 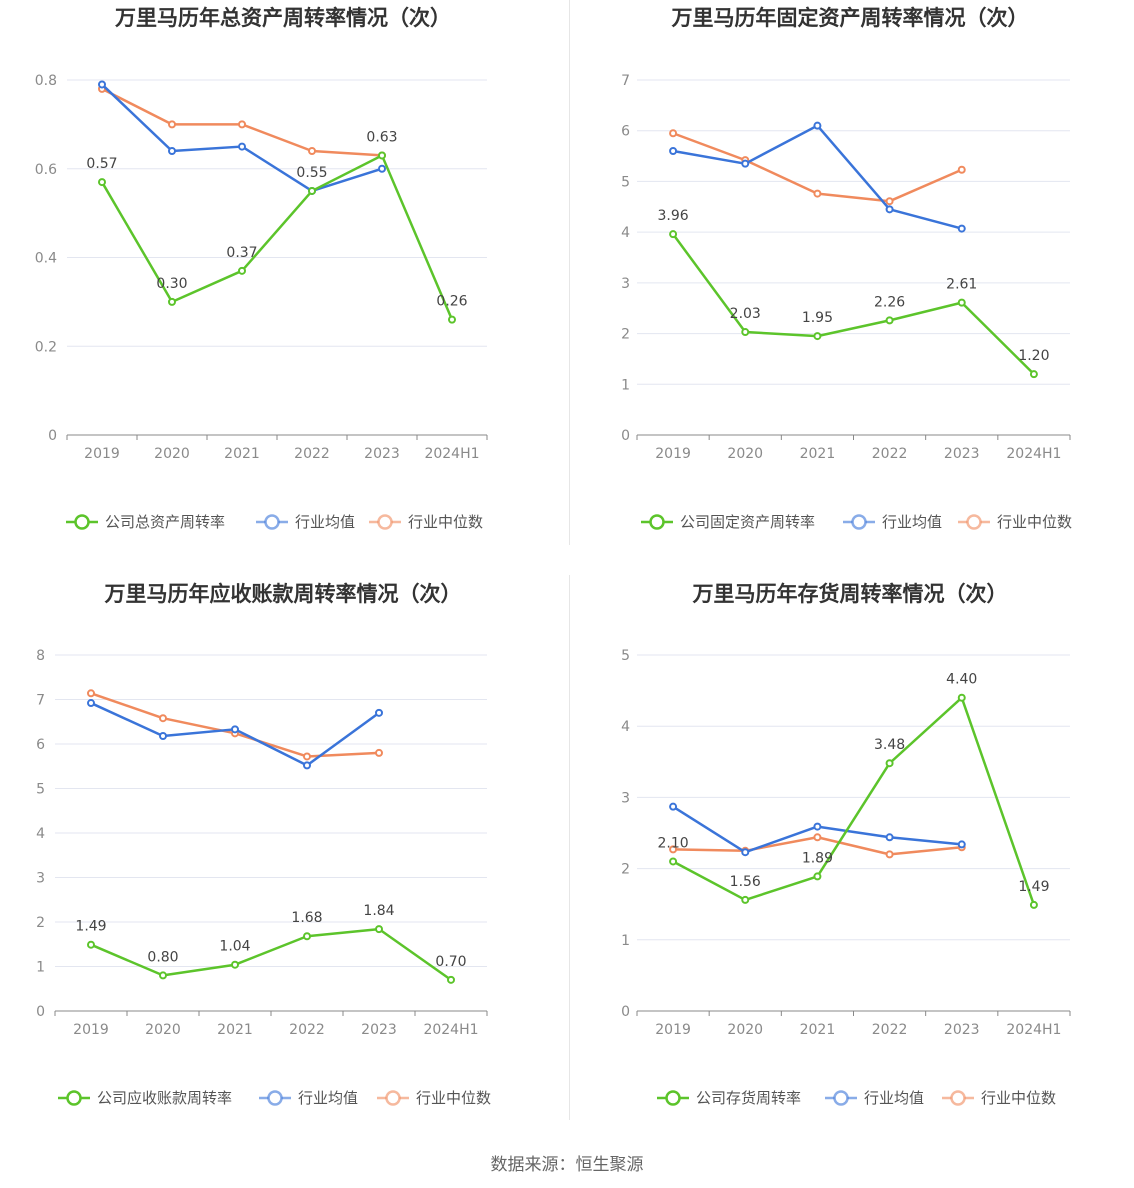 I want to click on y-tick-label: 8, so click(x=40, y=656).